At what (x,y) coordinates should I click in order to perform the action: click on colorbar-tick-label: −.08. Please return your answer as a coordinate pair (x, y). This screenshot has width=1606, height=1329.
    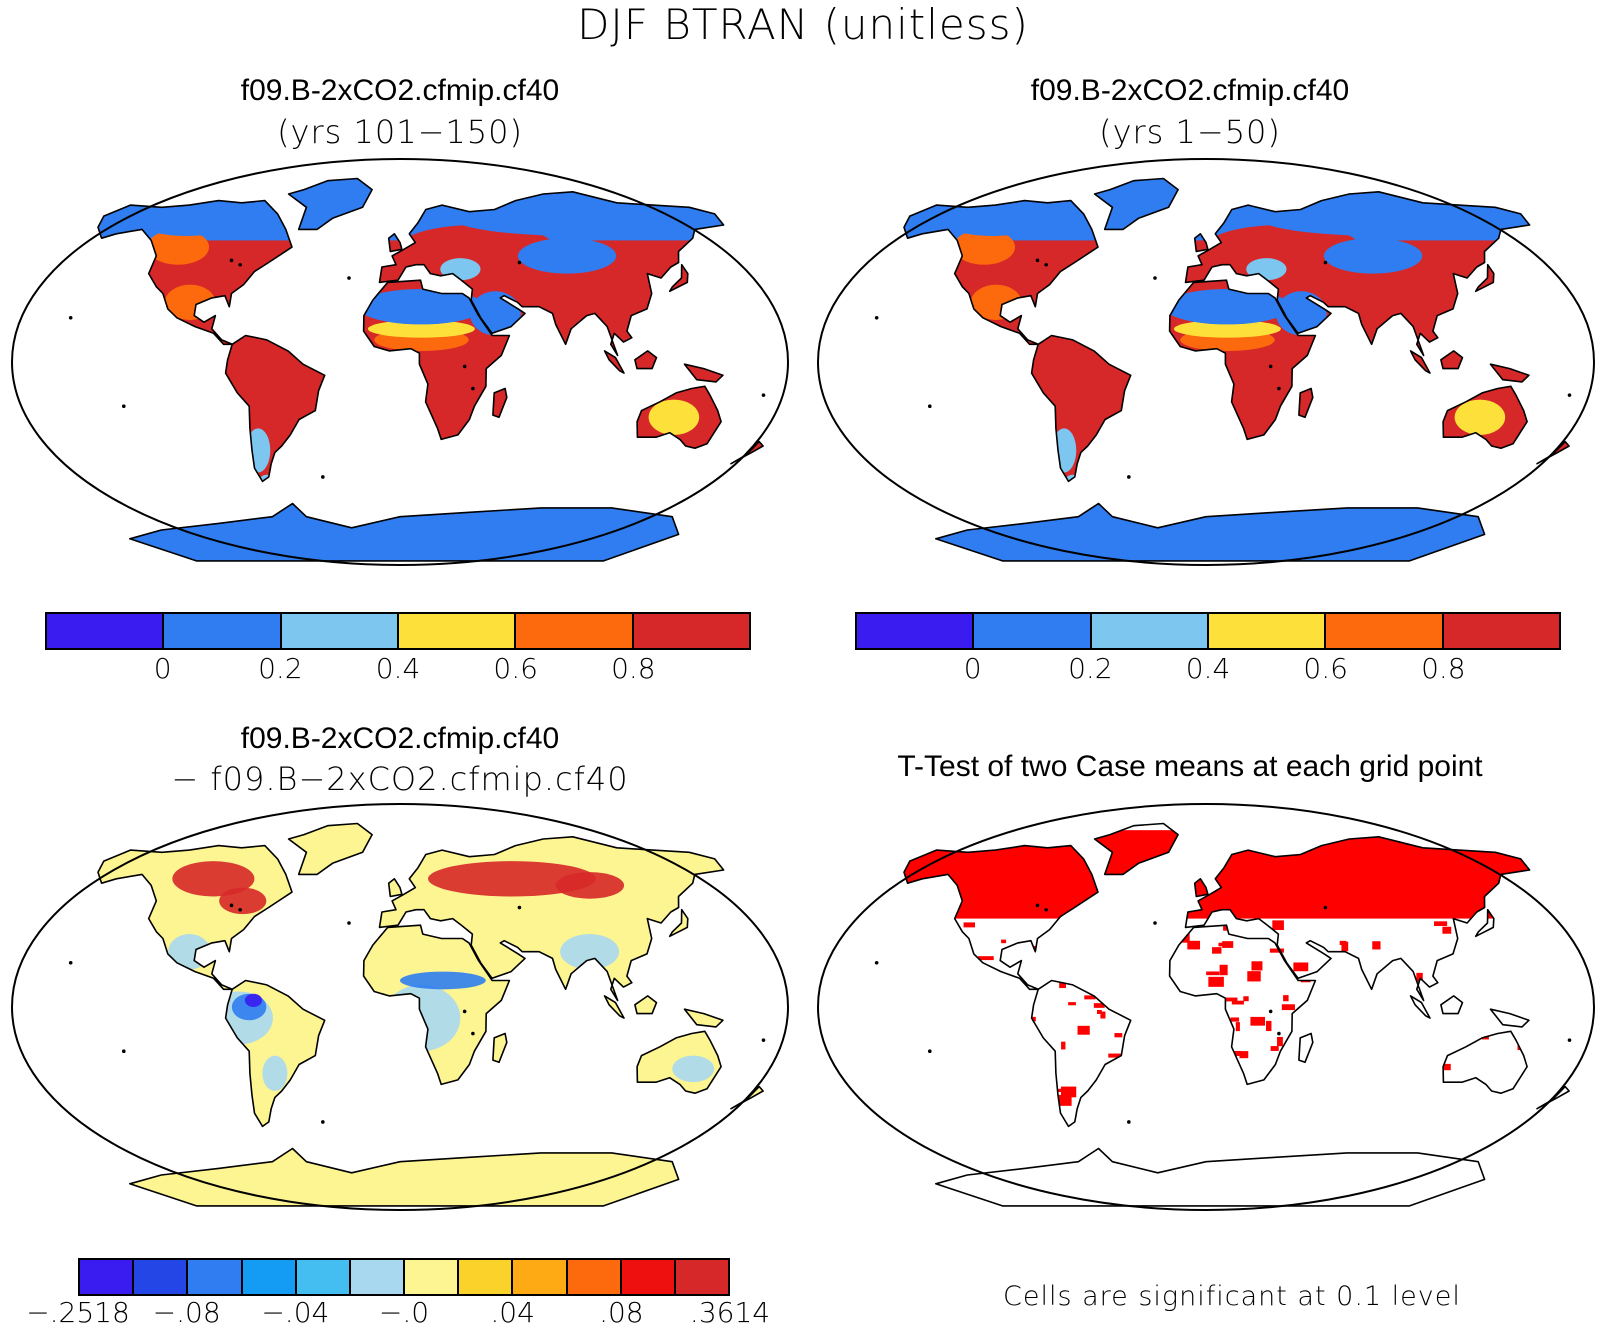
    Looking at the image, I should click on (186, 1312).